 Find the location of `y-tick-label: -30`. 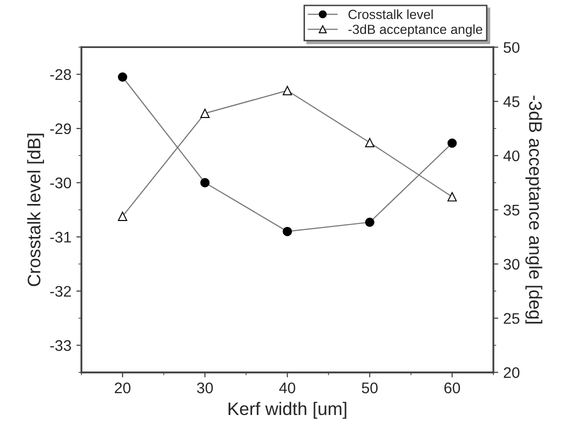

y-tick-label: -30 is located at coordinates (61, 183).